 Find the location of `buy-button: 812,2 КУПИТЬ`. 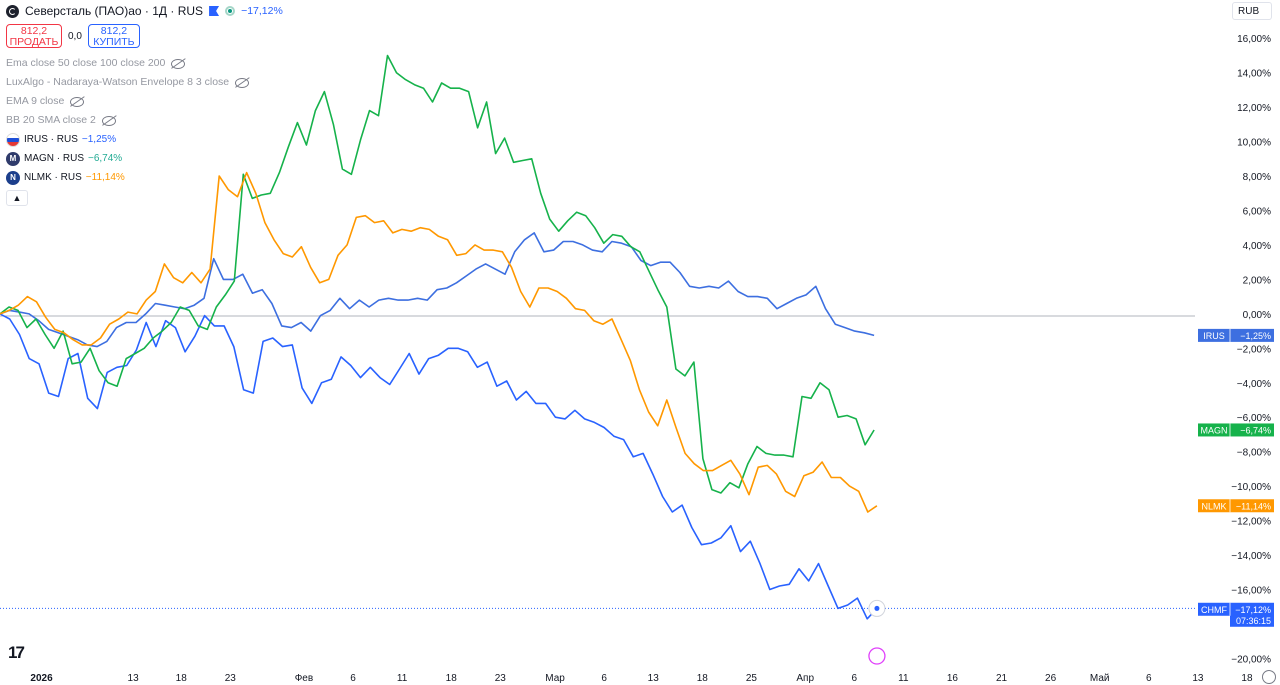

buy-button: 812,2 КУПИТЬ is located at coordinates (113, 36).